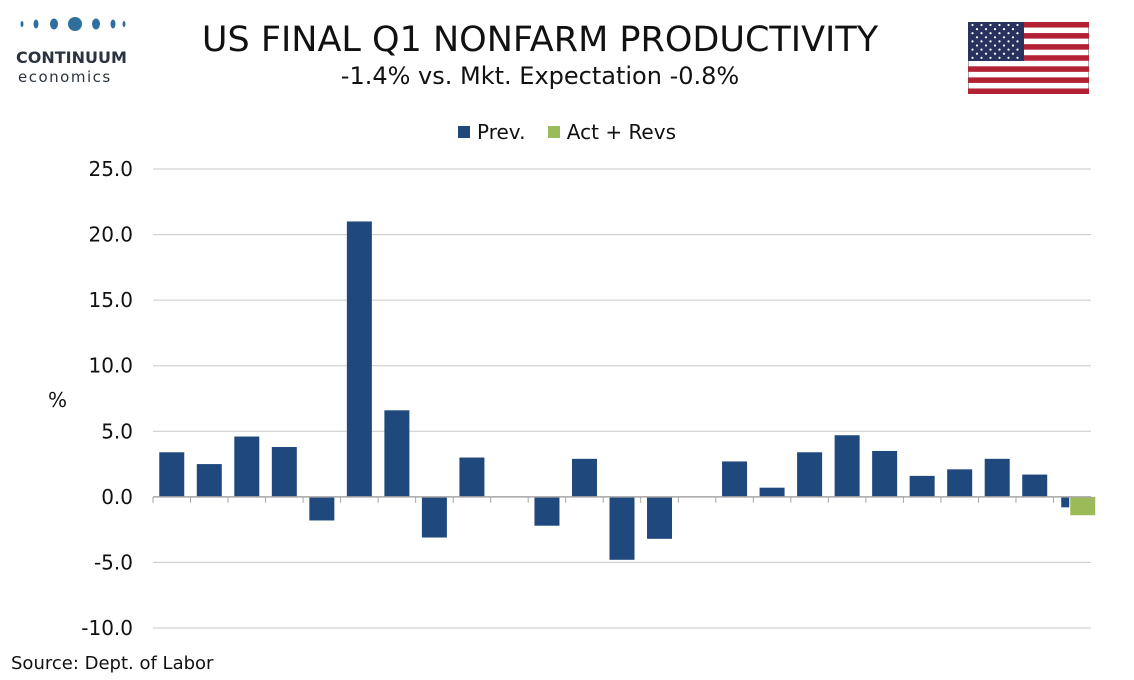  I want to click on y-tick-label: 0.0, so click(117, 497).